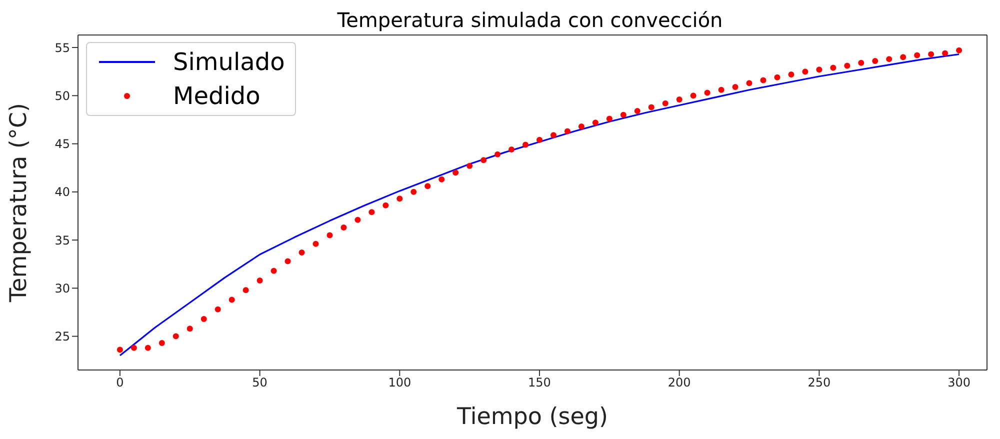 Image resolution: width=1000 pixels, height=439 pixels. I want to click on y-tick-label: 55, so click(62, 47).